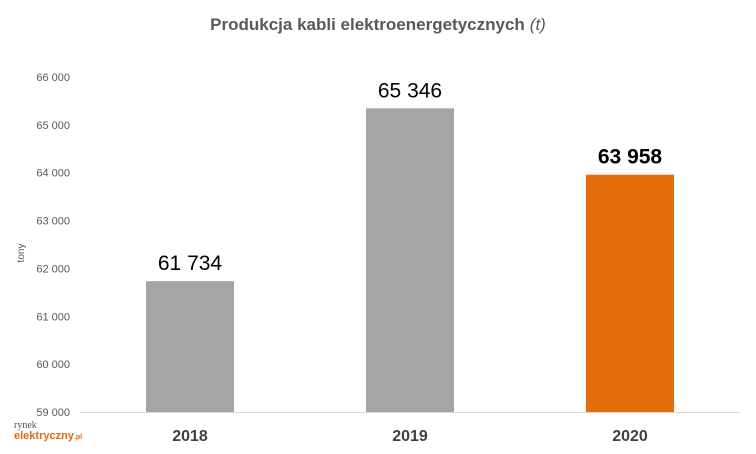 This screenshot has height=454, width=756. I want to click on data-label-2020: 63 958, so click(630, 157).